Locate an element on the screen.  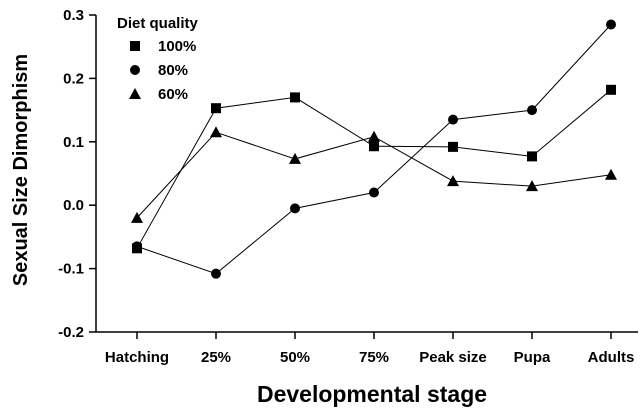
legend-label: 60% is located at coordinates (173, 94).